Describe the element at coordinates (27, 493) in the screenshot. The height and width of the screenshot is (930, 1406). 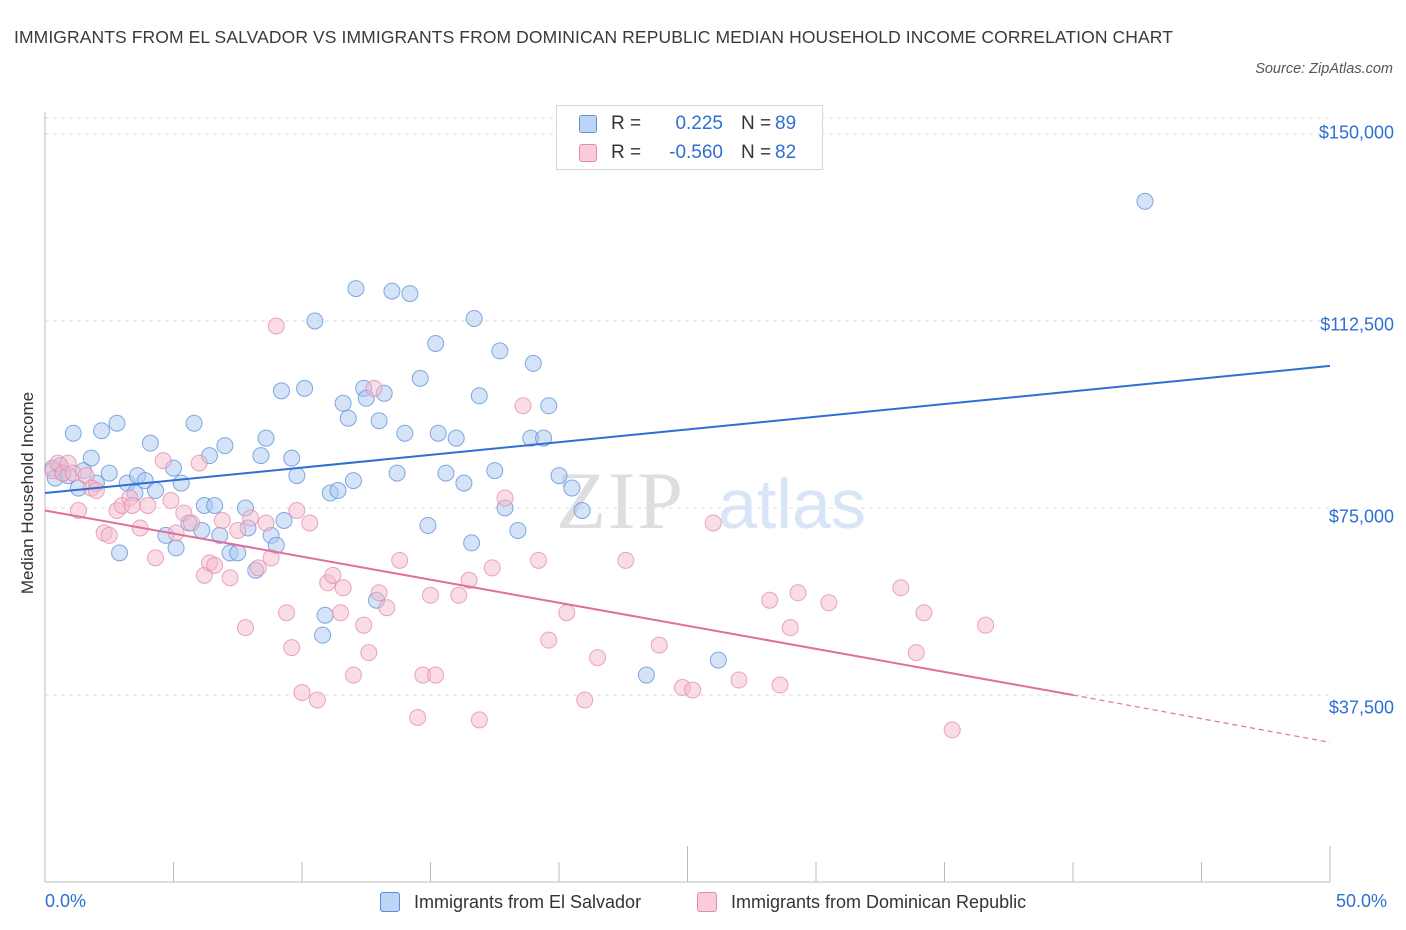
I see `y-axis-label: Median Household Income` at that location.